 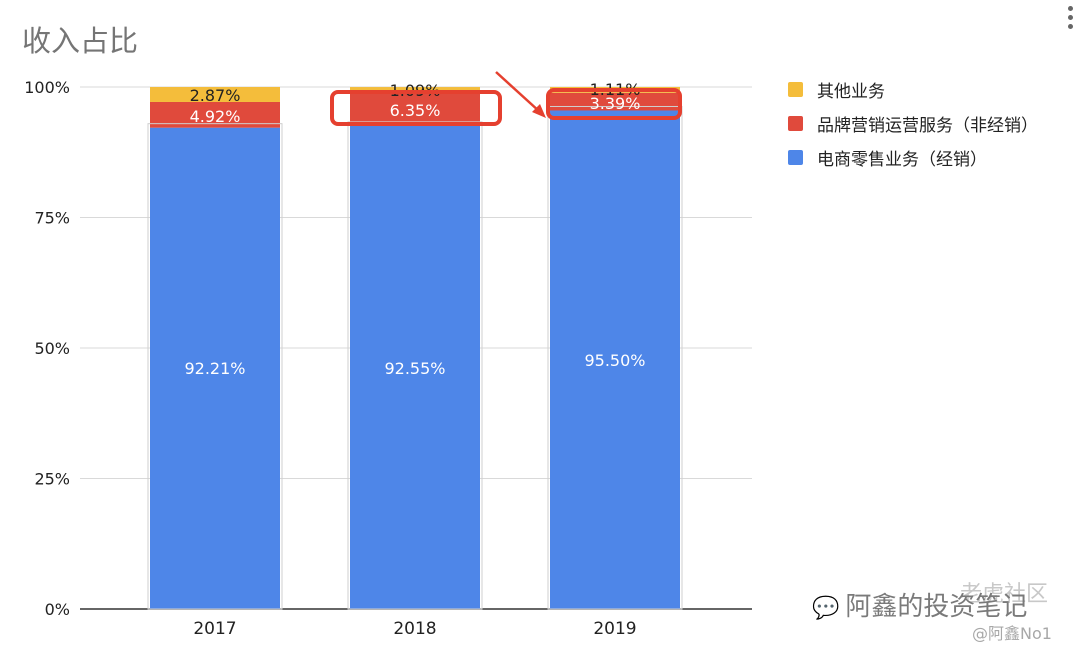 I want to click on y-tick-label: 100%, so click(x=47, y=87).